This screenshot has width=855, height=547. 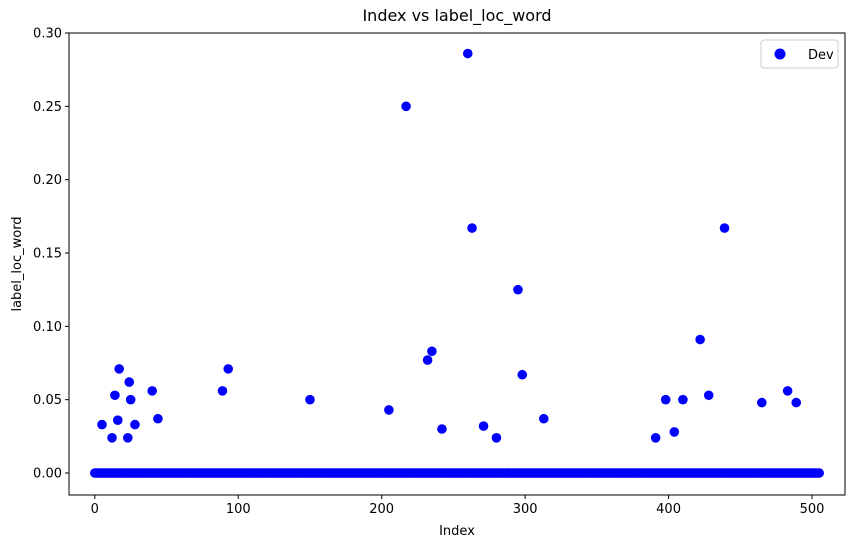 What do you see at coordinates (47, 400) in the screenshot?
I see `y-tick-label: 0.05` at bounding box center [47, 400].